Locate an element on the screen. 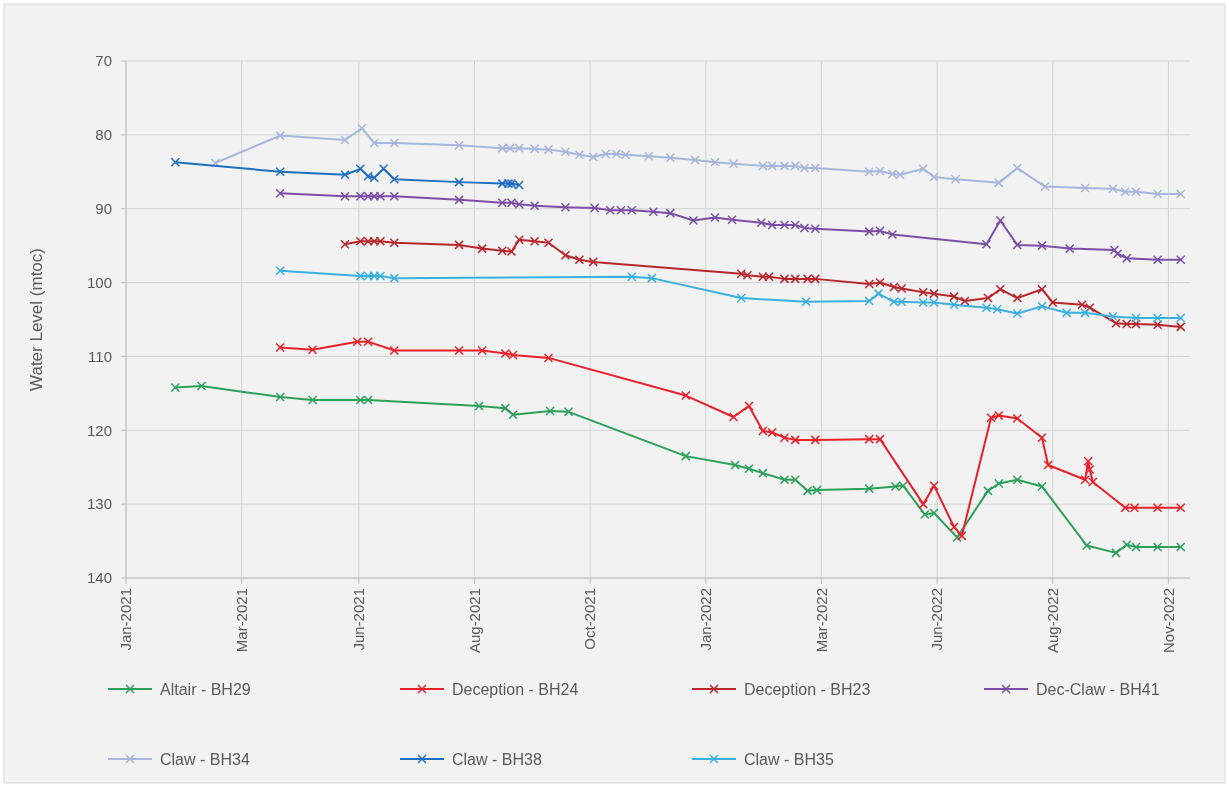 Image resolution: width=1229 pixels, height=787 pixels. y-tick-label: 110 is located at coordinates (100, 356).